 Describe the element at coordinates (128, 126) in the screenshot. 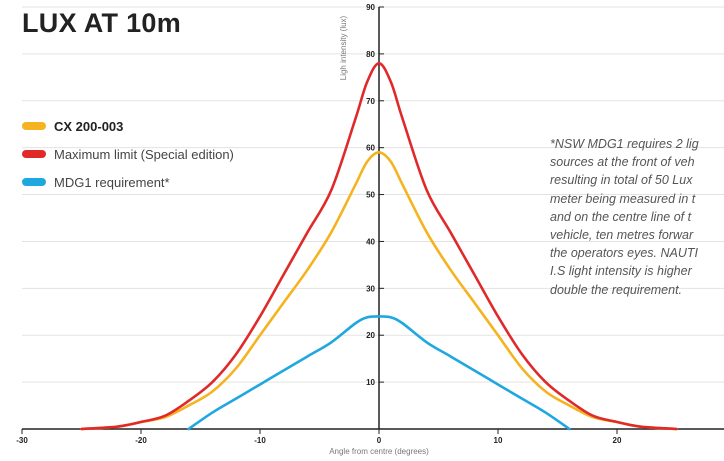

I see `legend-item-cx200: CX 200-003` at that location.